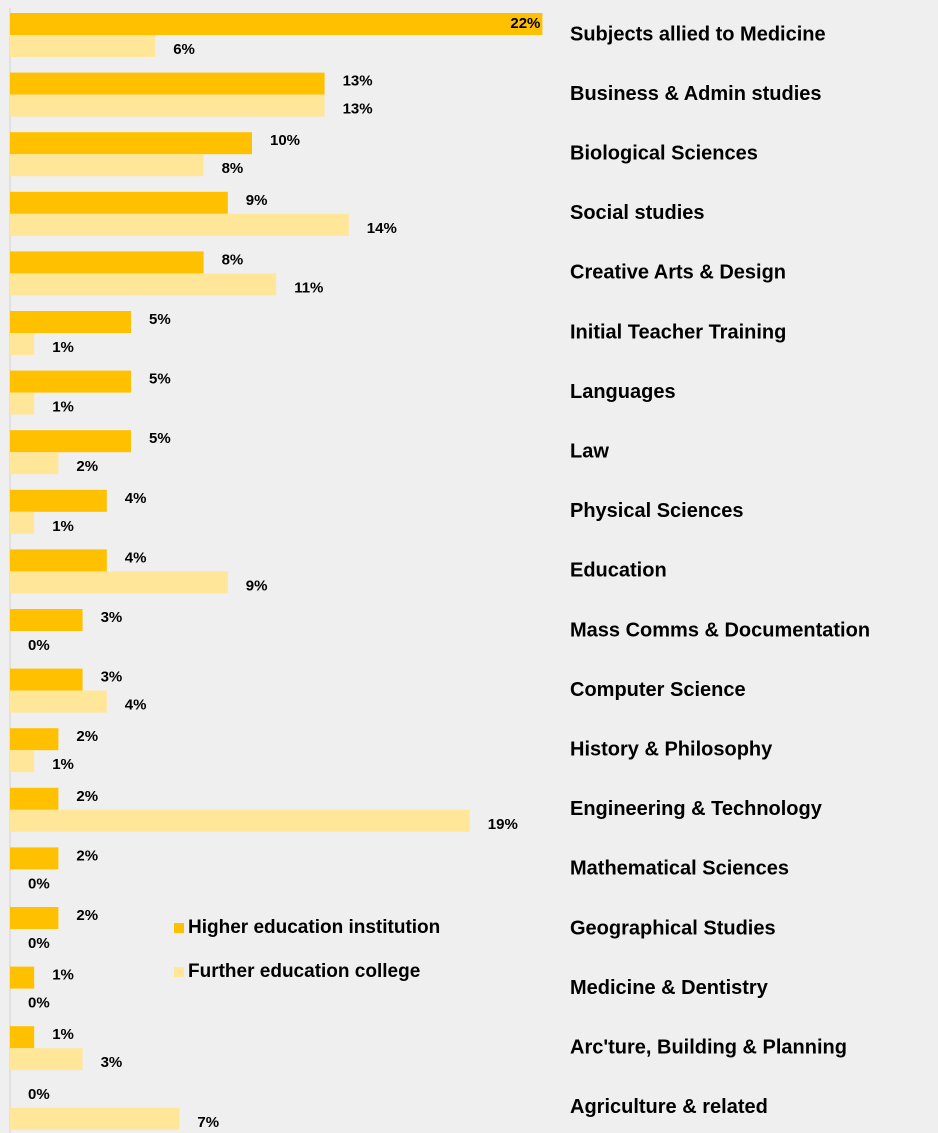  Describe the element at coordinates (698, 34) in the screenshot. I see `category-label: Subjects allied to Medicine` at that location.